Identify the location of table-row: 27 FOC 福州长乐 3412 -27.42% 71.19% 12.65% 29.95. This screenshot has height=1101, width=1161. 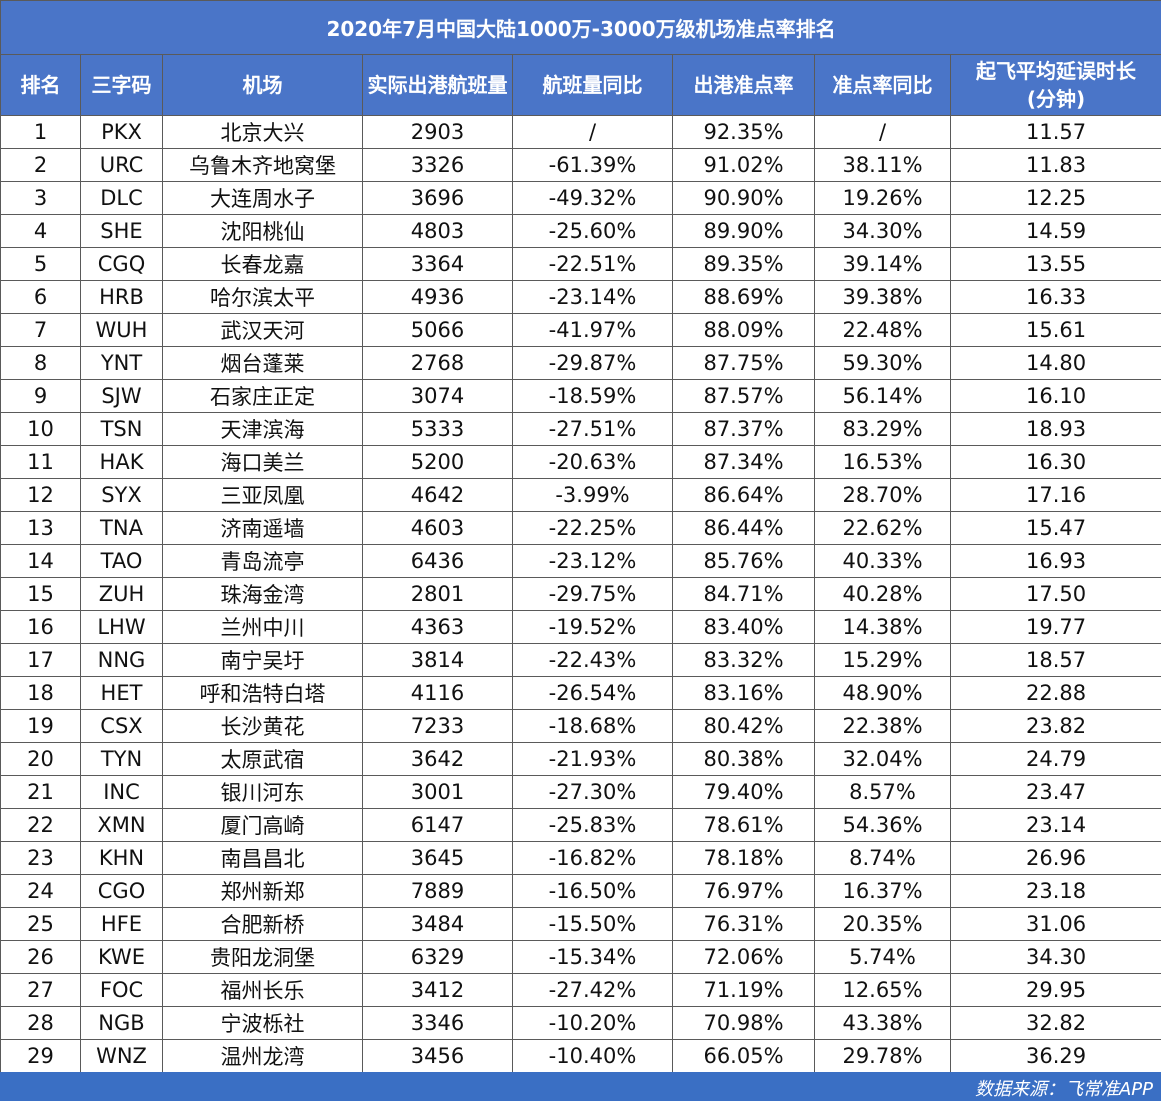
(580, 990).